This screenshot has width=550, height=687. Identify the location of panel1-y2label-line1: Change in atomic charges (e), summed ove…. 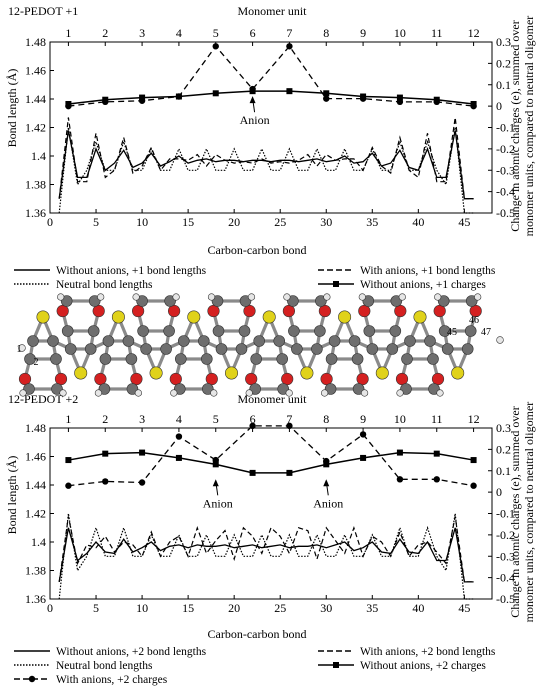
(515, 125).